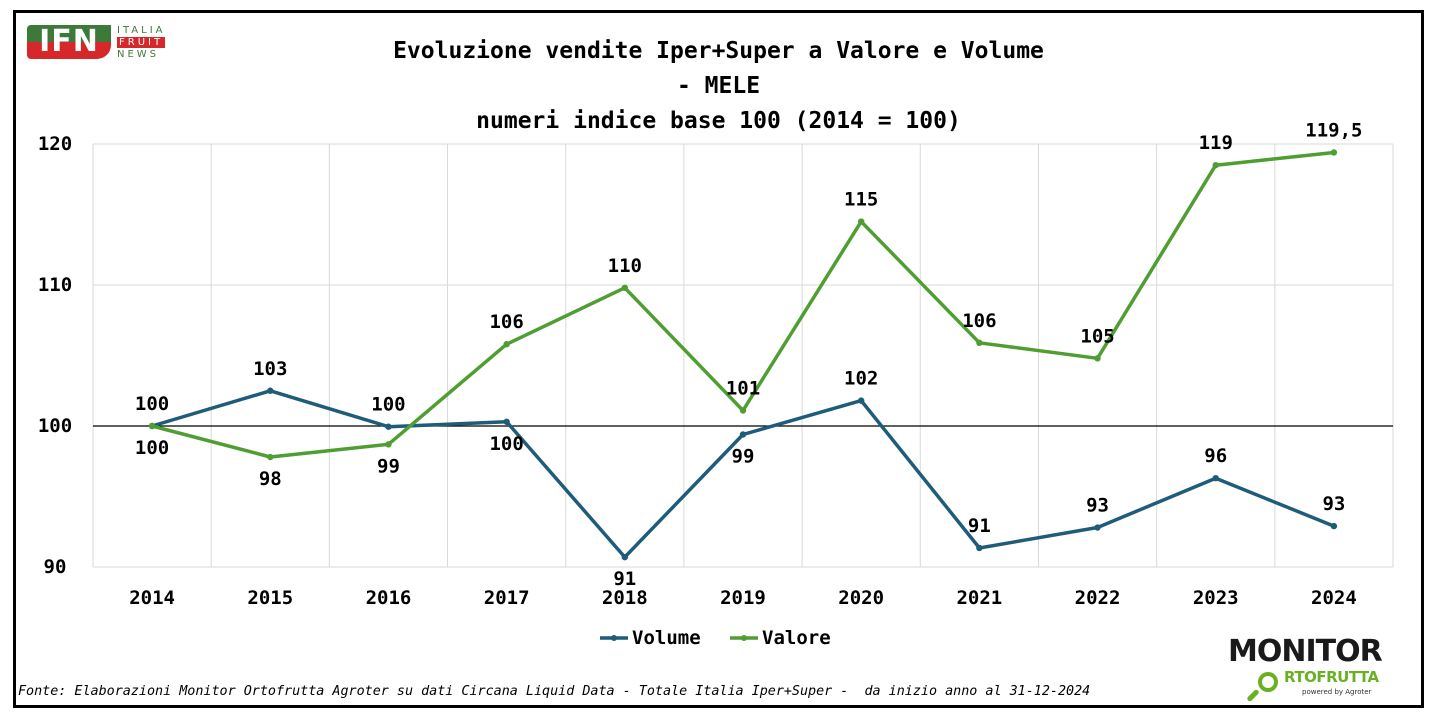 Image resolution: width=1437 pixels, height=715 pixels. Describe the element at coordinates (625, 266) in the screenshot. I see `data-label-valore-2018: 110` at that location.